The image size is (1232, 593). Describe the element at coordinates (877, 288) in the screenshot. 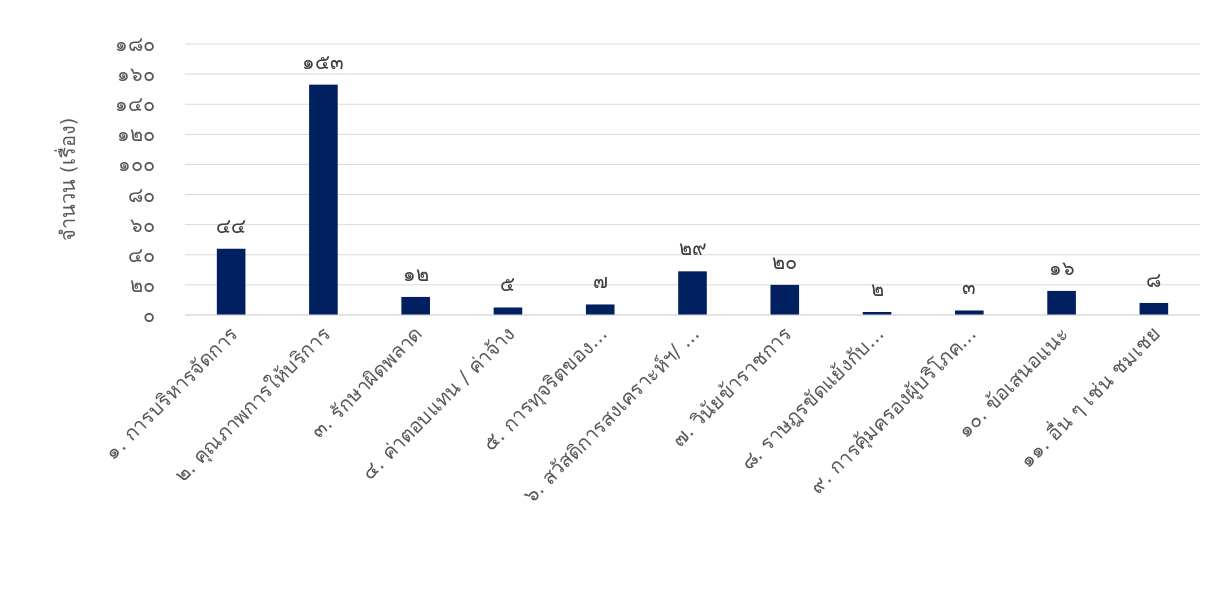

I see `data-label: ๒` at that location.